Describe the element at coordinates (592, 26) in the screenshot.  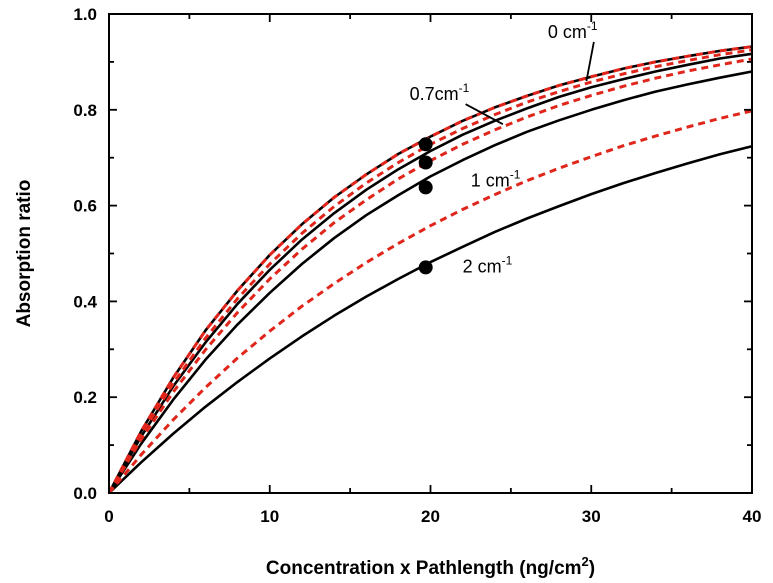
I see `annotation-sup-0: -1` at that location.